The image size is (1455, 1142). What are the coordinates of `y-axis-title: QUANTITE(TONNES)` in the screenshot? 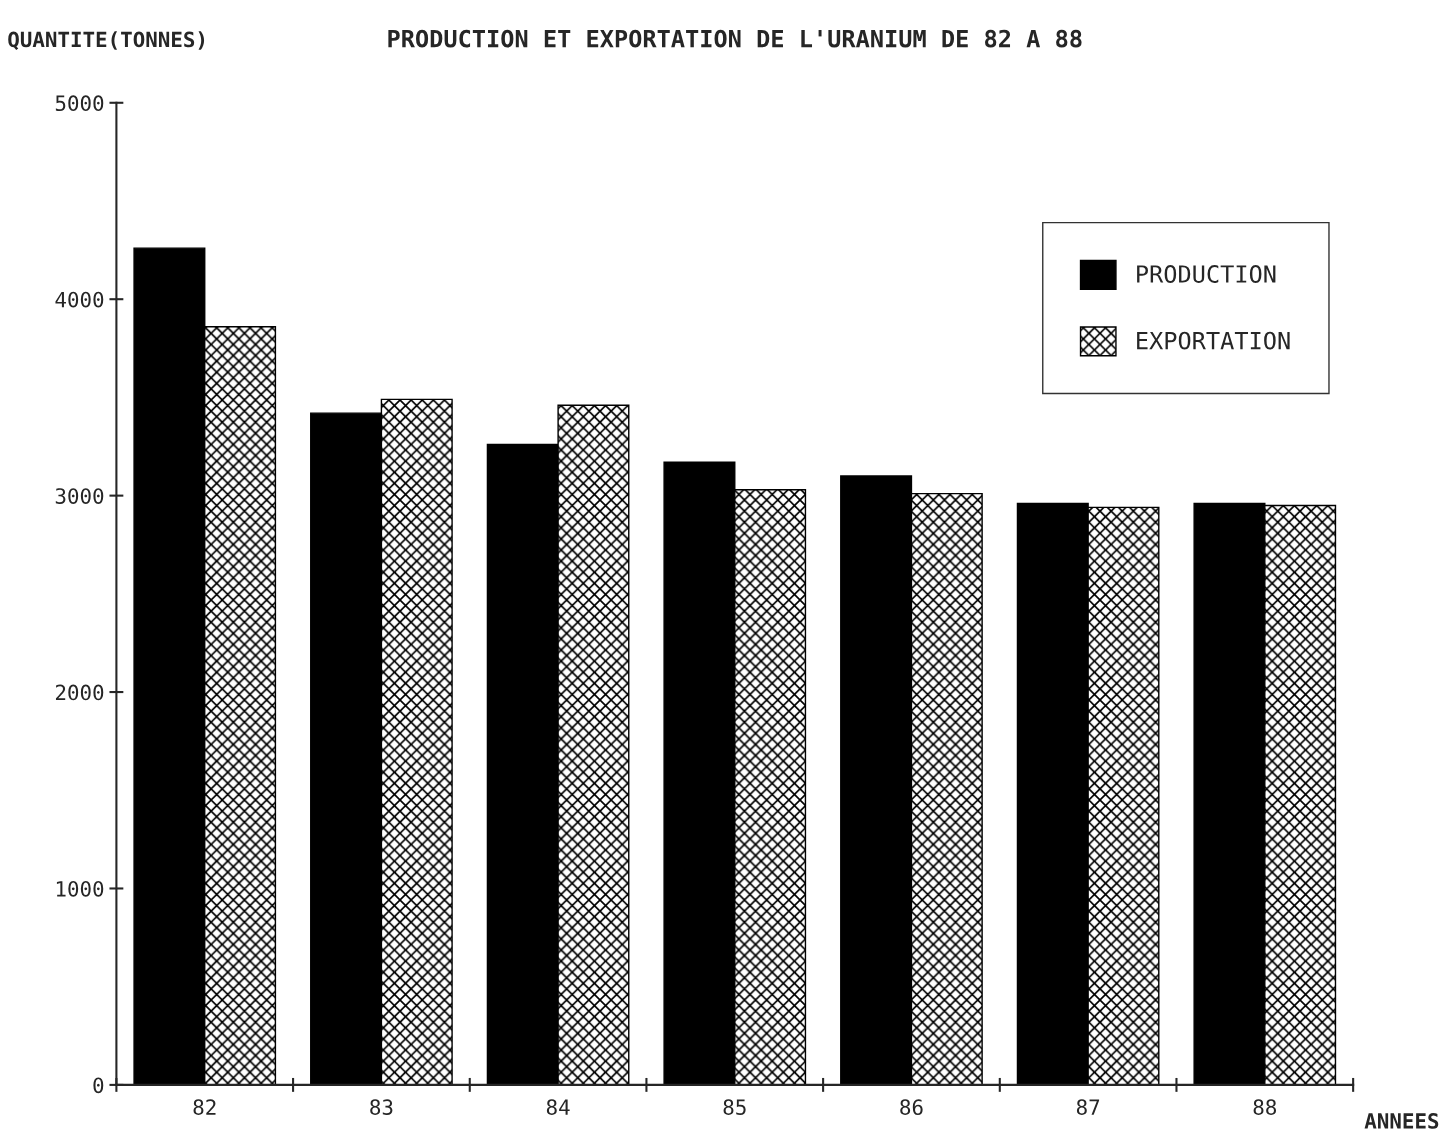 It's located at (106, 40).